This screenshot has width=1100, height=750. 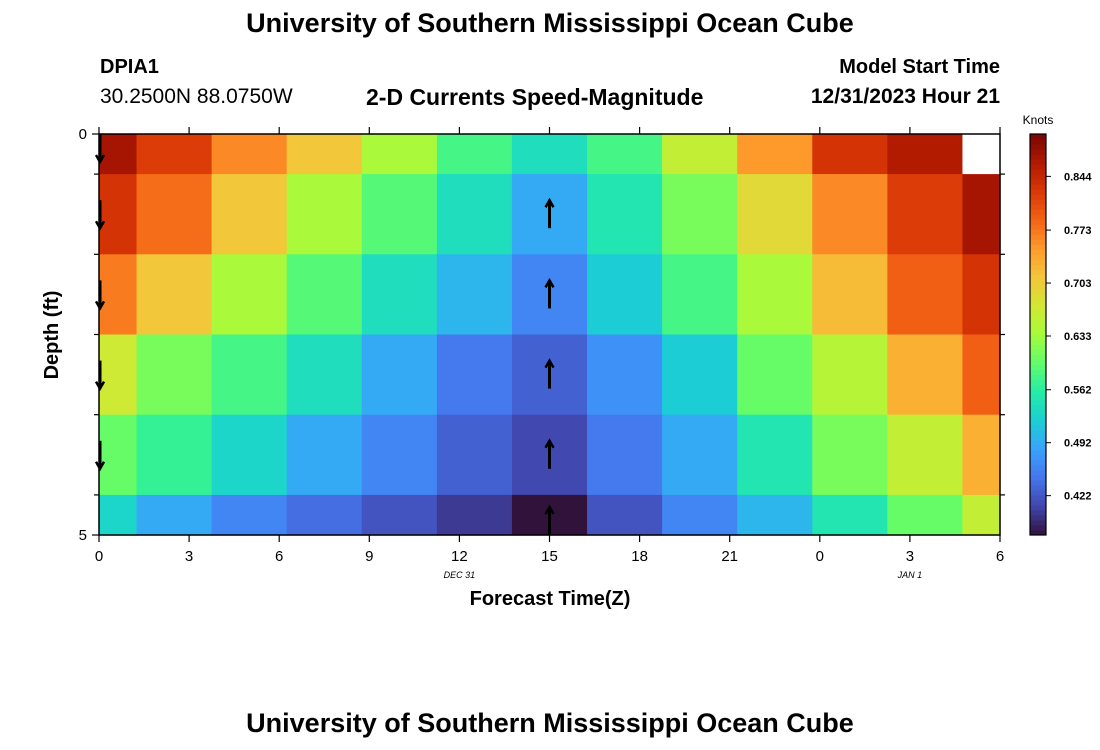 What do you see at coordinates (549, 556) in the screenshot?
I see `x-tick-label: 15` at bounding box center [549, 556].